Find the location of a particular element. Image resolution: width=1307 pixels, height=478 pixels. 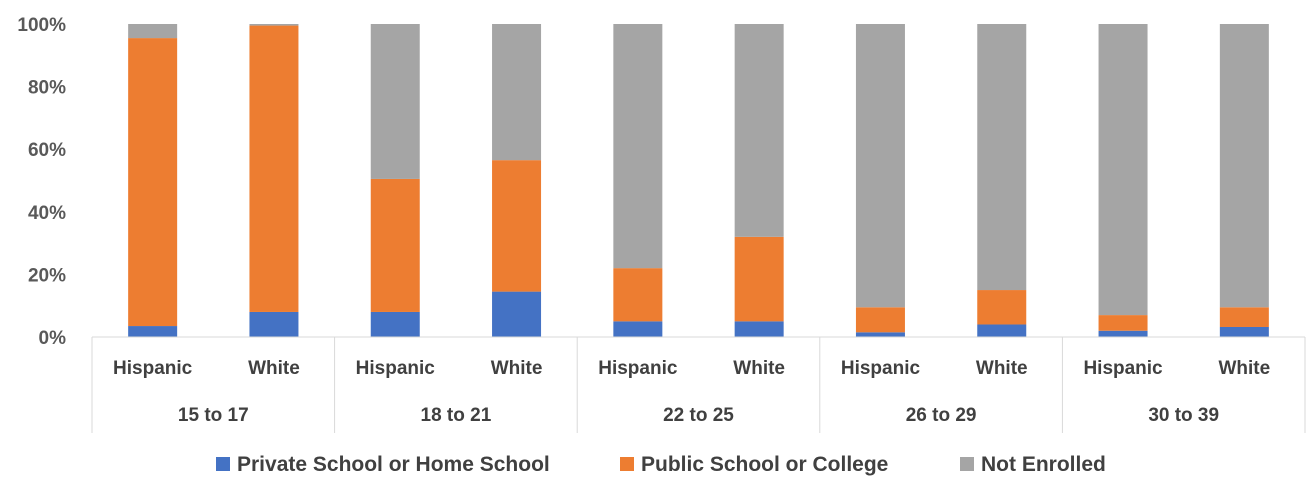

y-tick-label: 40% is located at coordinates (47, 213).